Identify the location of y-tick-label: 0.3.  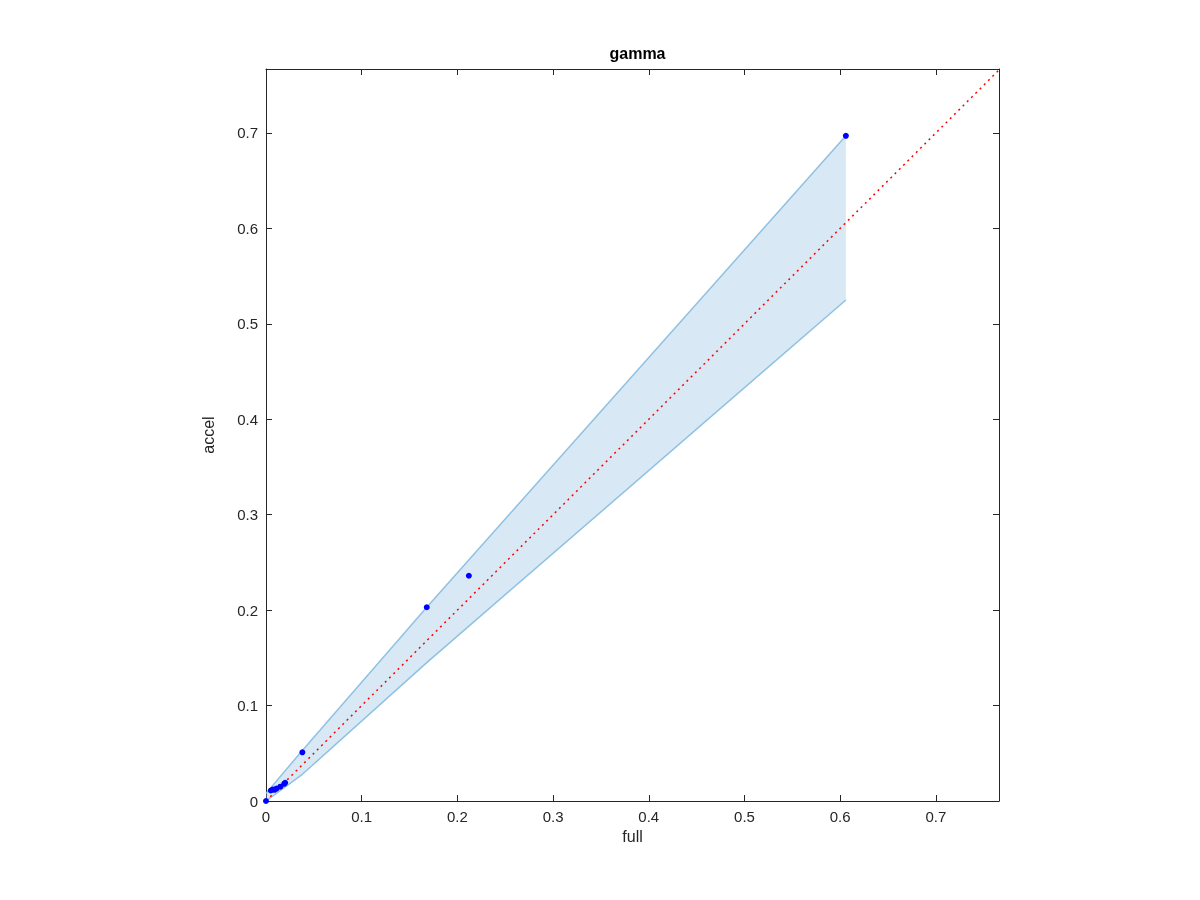
(247, 515).